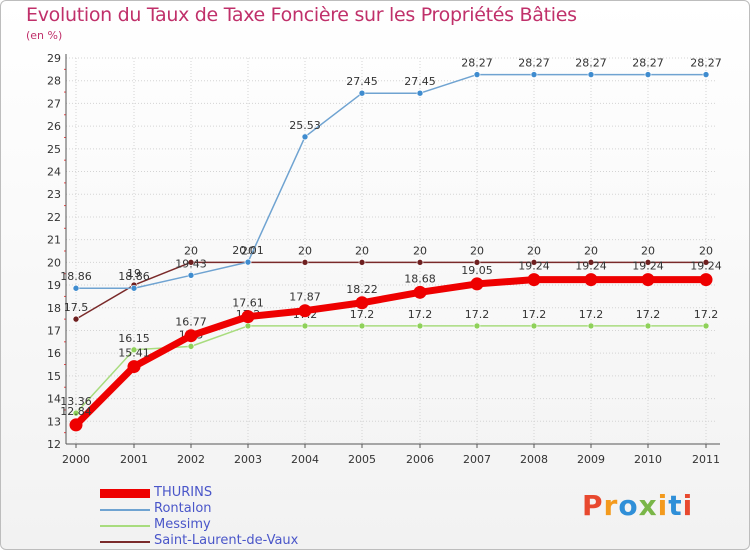 Image resolution: width=750 pixels, height=550 pixels. What do you see at coordinates (54, 58) in the screenshot?
I see `y-tick-label: 29` at bounding box center [54, 58].